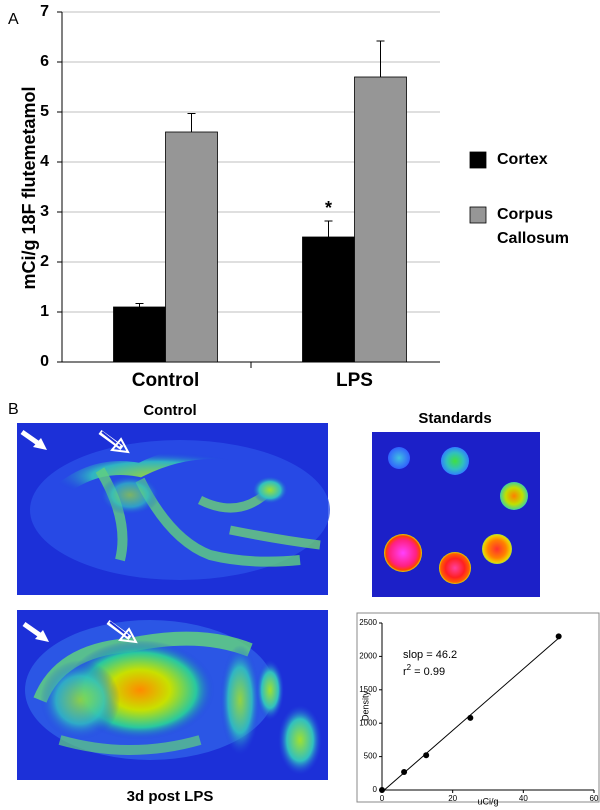 The height and width of the screenshot is (810, 600). Describe the element at coordinates (13, 409) in the screenshot. I see `panel-label: B` at that location.